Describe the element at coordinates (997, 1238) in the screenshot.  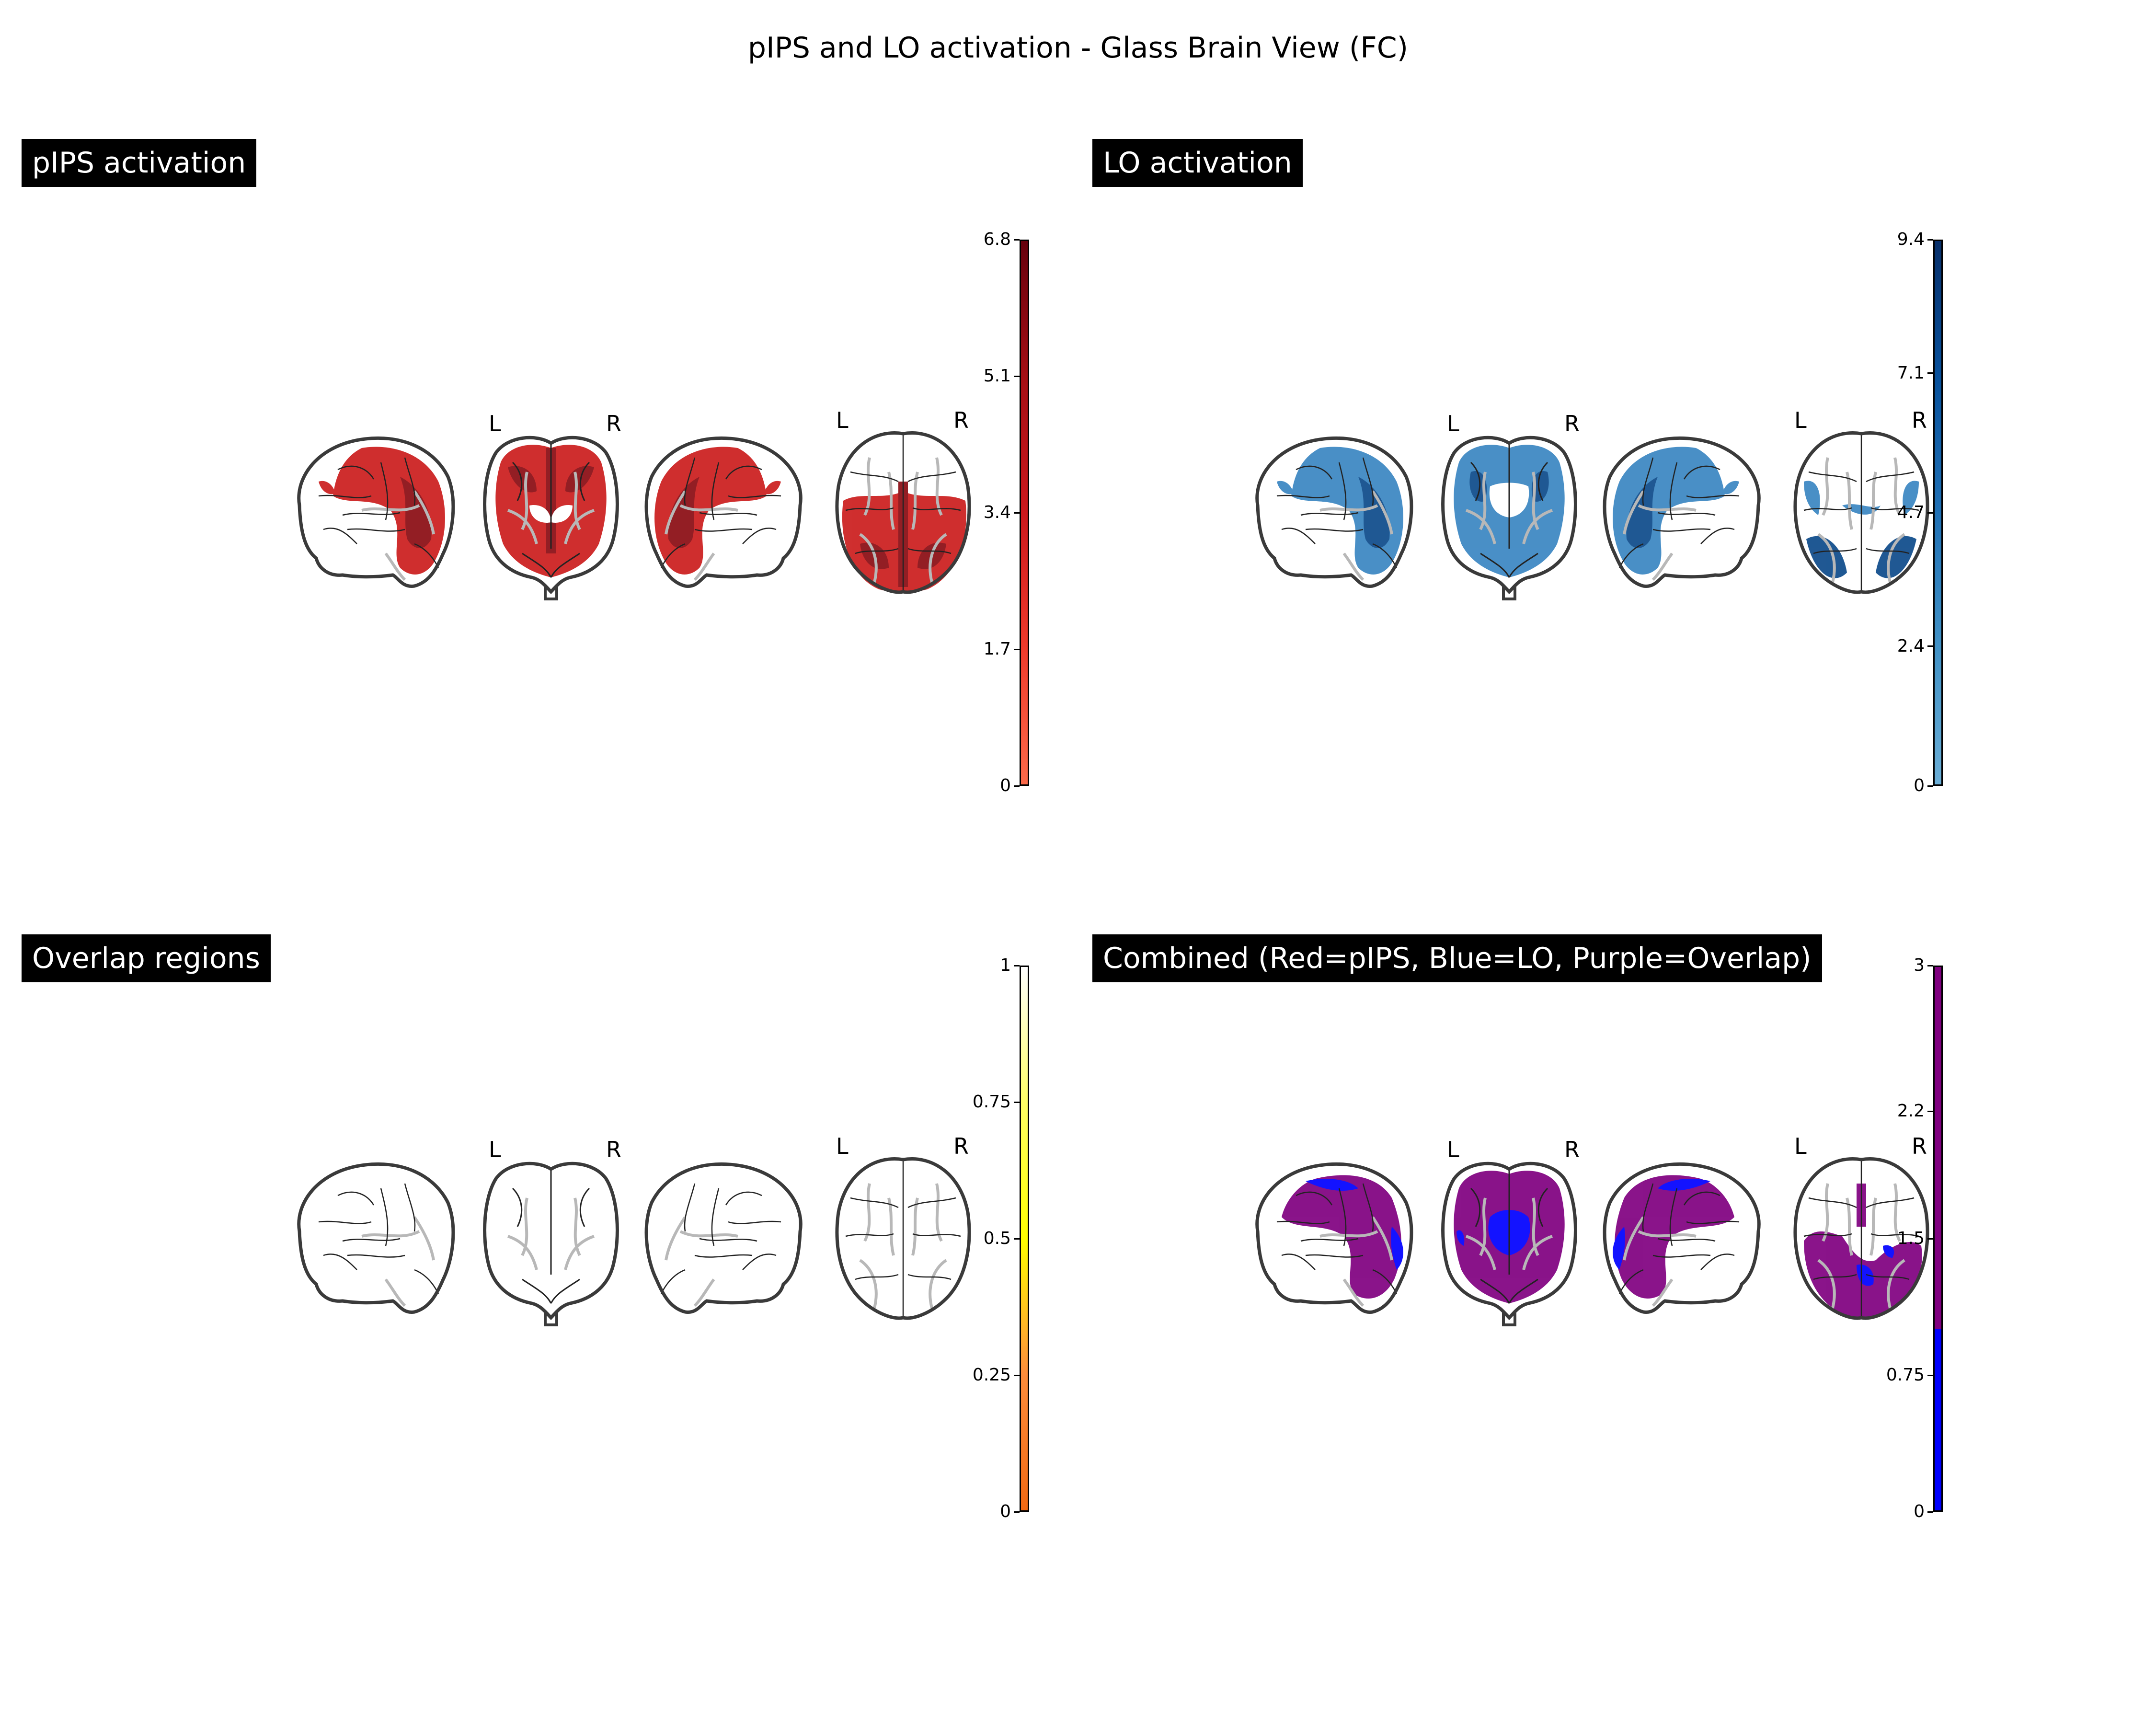
I see `colorbar-tick-label: 0.5` at that location.